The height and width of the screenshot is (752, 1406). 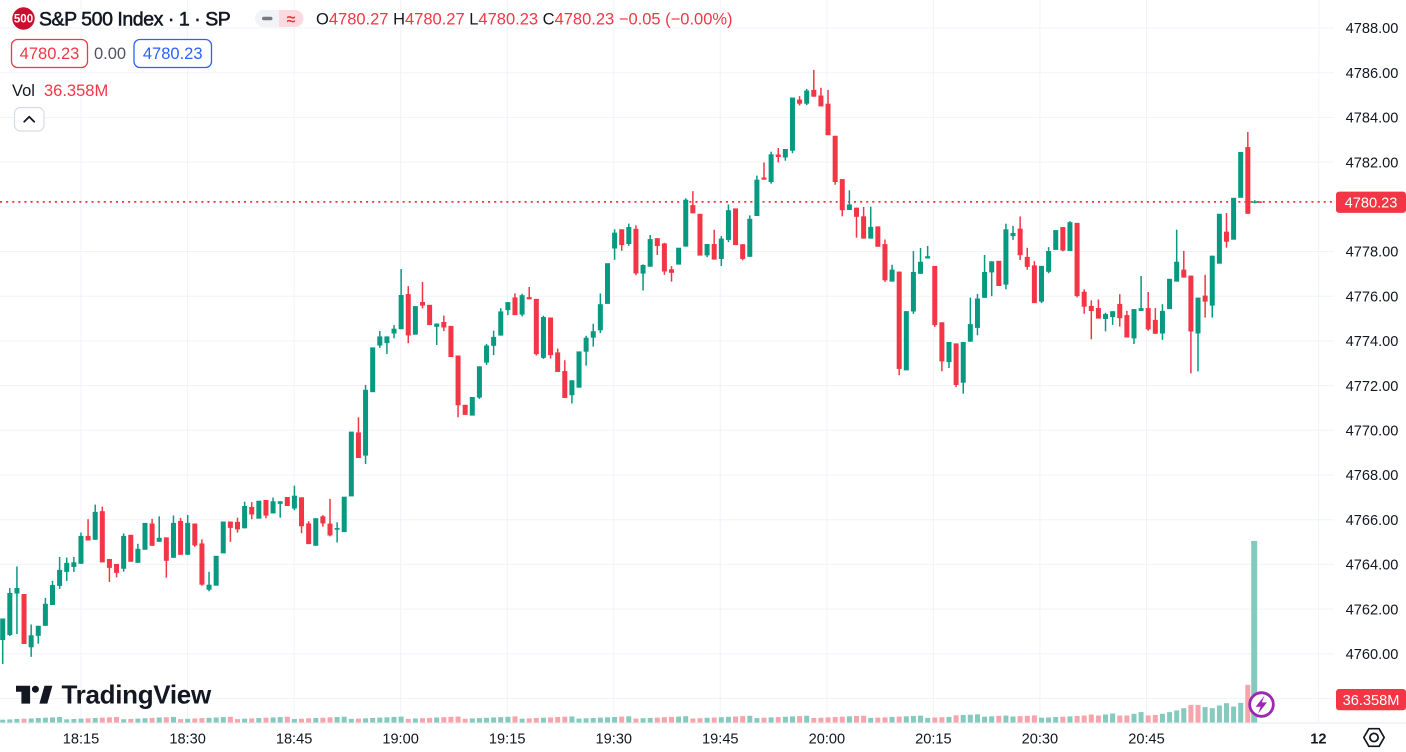 I want to click on svg-text: 4772.00, so click(x=1372, y=387).